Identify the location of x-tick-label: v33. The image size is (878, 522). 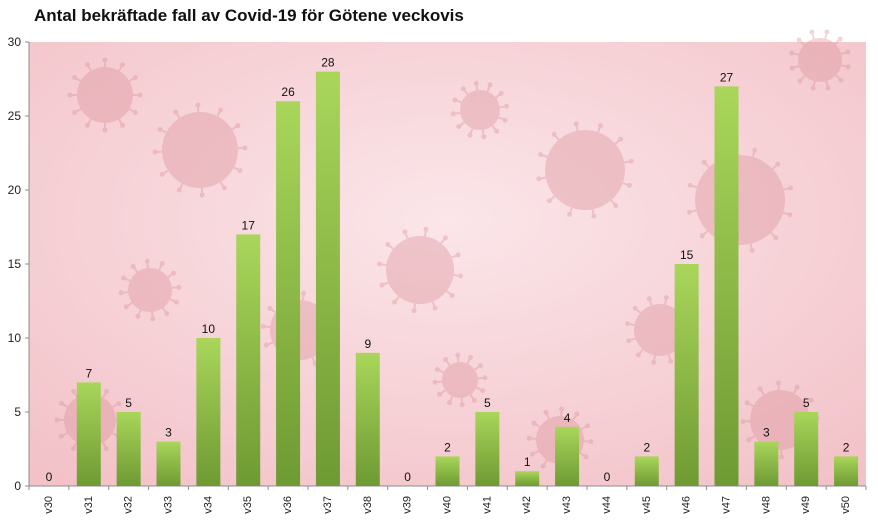
(169, 505).